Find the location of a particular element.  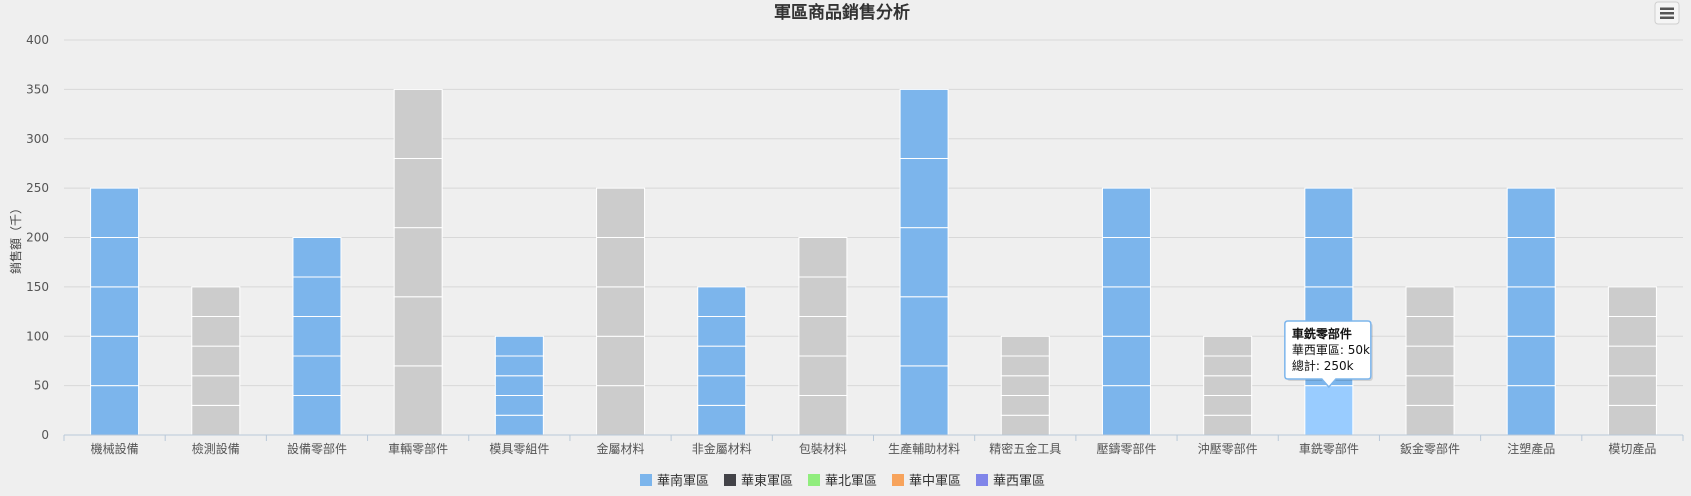

legend-item: 華東軍區 is located at coordinates (758, 481).